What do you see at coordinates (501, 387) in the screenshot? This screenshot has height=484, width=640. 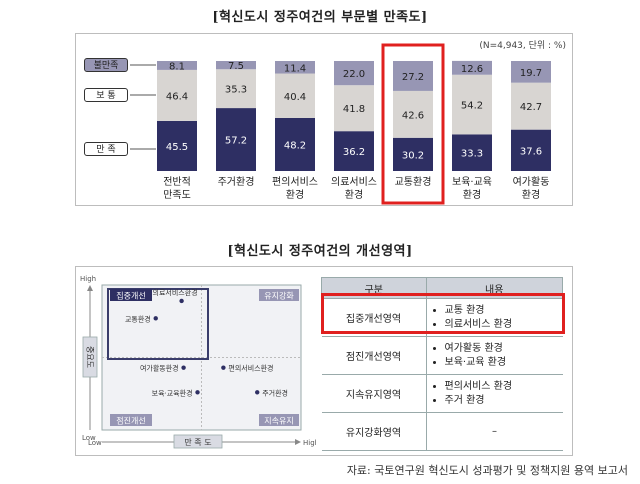 I see `row-item: 편의서비스 환경` at bounding box center [501, 387].